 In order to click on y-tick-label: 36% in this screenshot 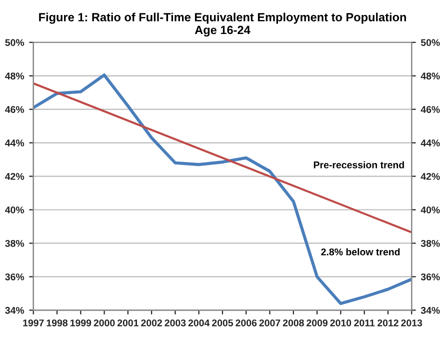, I will do `click(14, 276)`.